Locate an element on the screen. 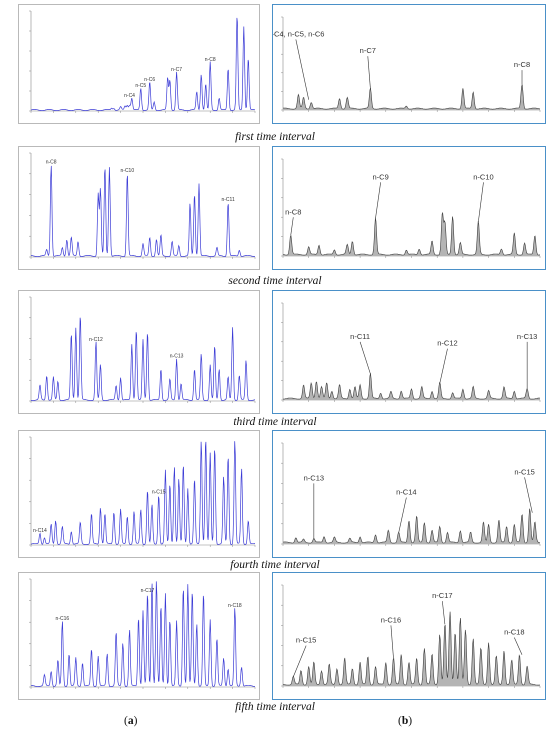 The width and height of the screenshot is (550, 731). peak-label: n-C9 is located at coordinates (381, 176).